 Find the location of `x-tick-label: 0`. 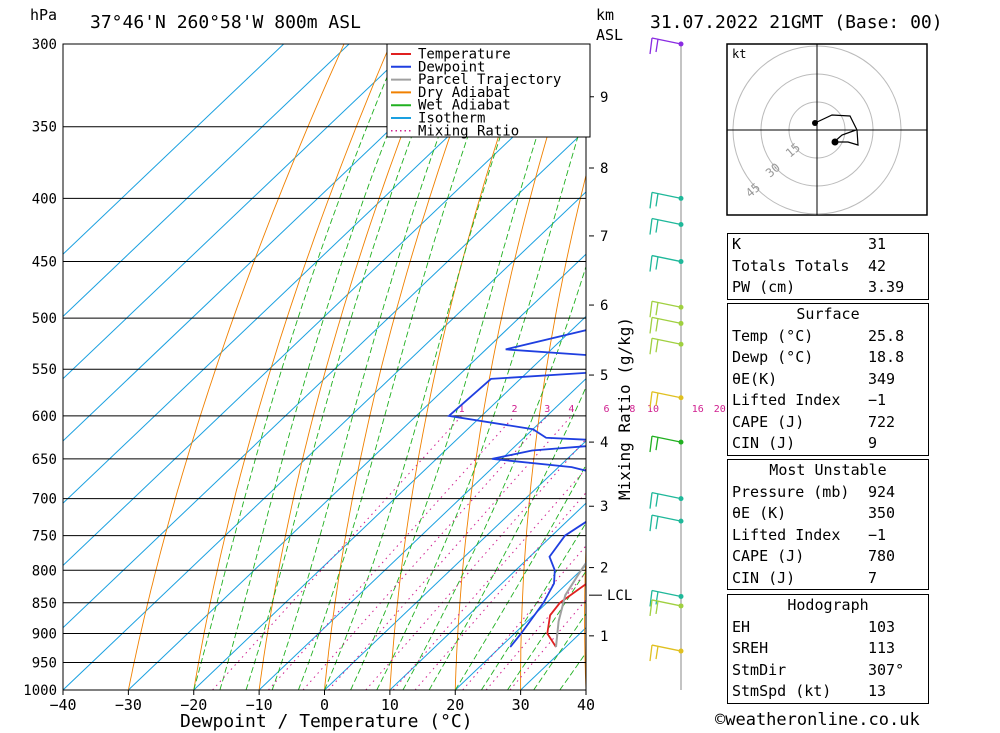

x-tick-label: 0 is located at coordinates (324, 705).